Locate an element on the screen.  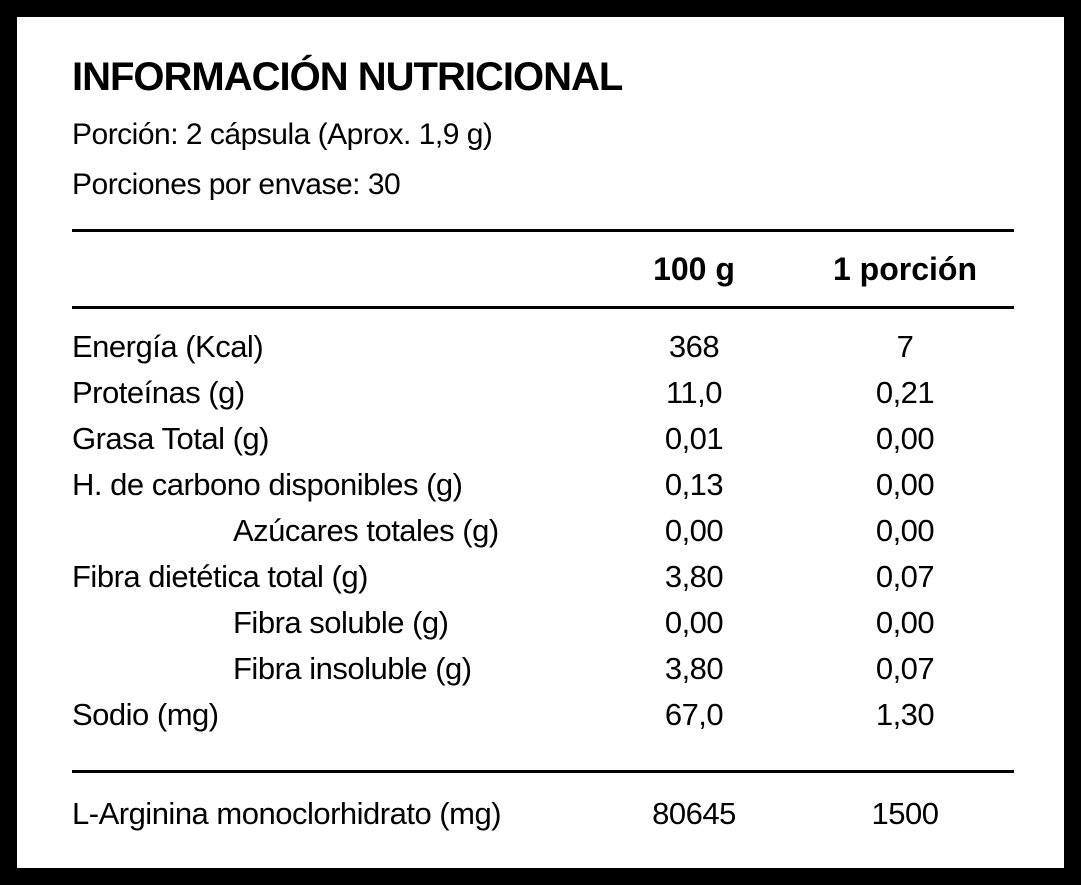
serving: Porción: 2 cápsula (Aprox. 1,9 g) is located at coordinates (282, 134).